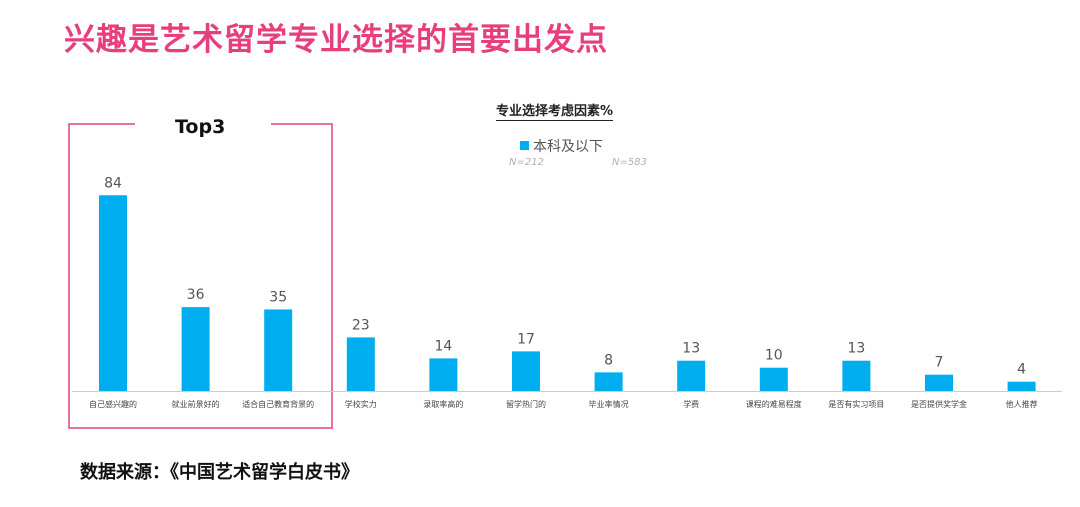 The height and width of the screenshot is (507, 1080). Describe the element at coordinates (629, 162) in the screenshot. I see `sample-size-note-2: N=583` at that location.